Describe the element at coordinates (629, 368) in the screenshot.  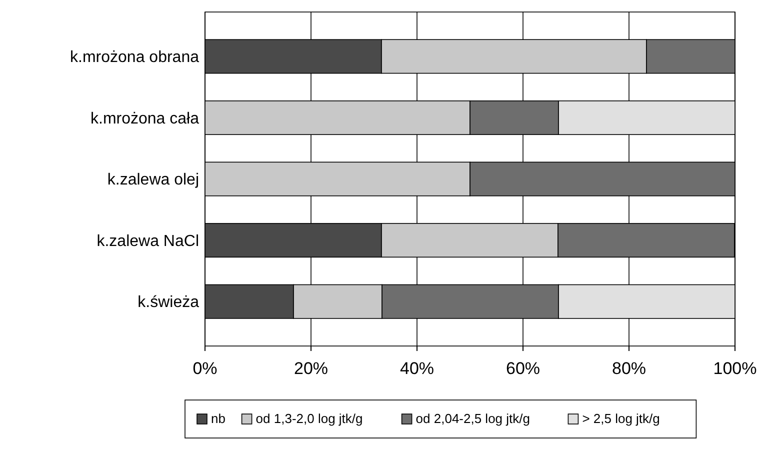
I see `x-tick-label: 80%` at that location.